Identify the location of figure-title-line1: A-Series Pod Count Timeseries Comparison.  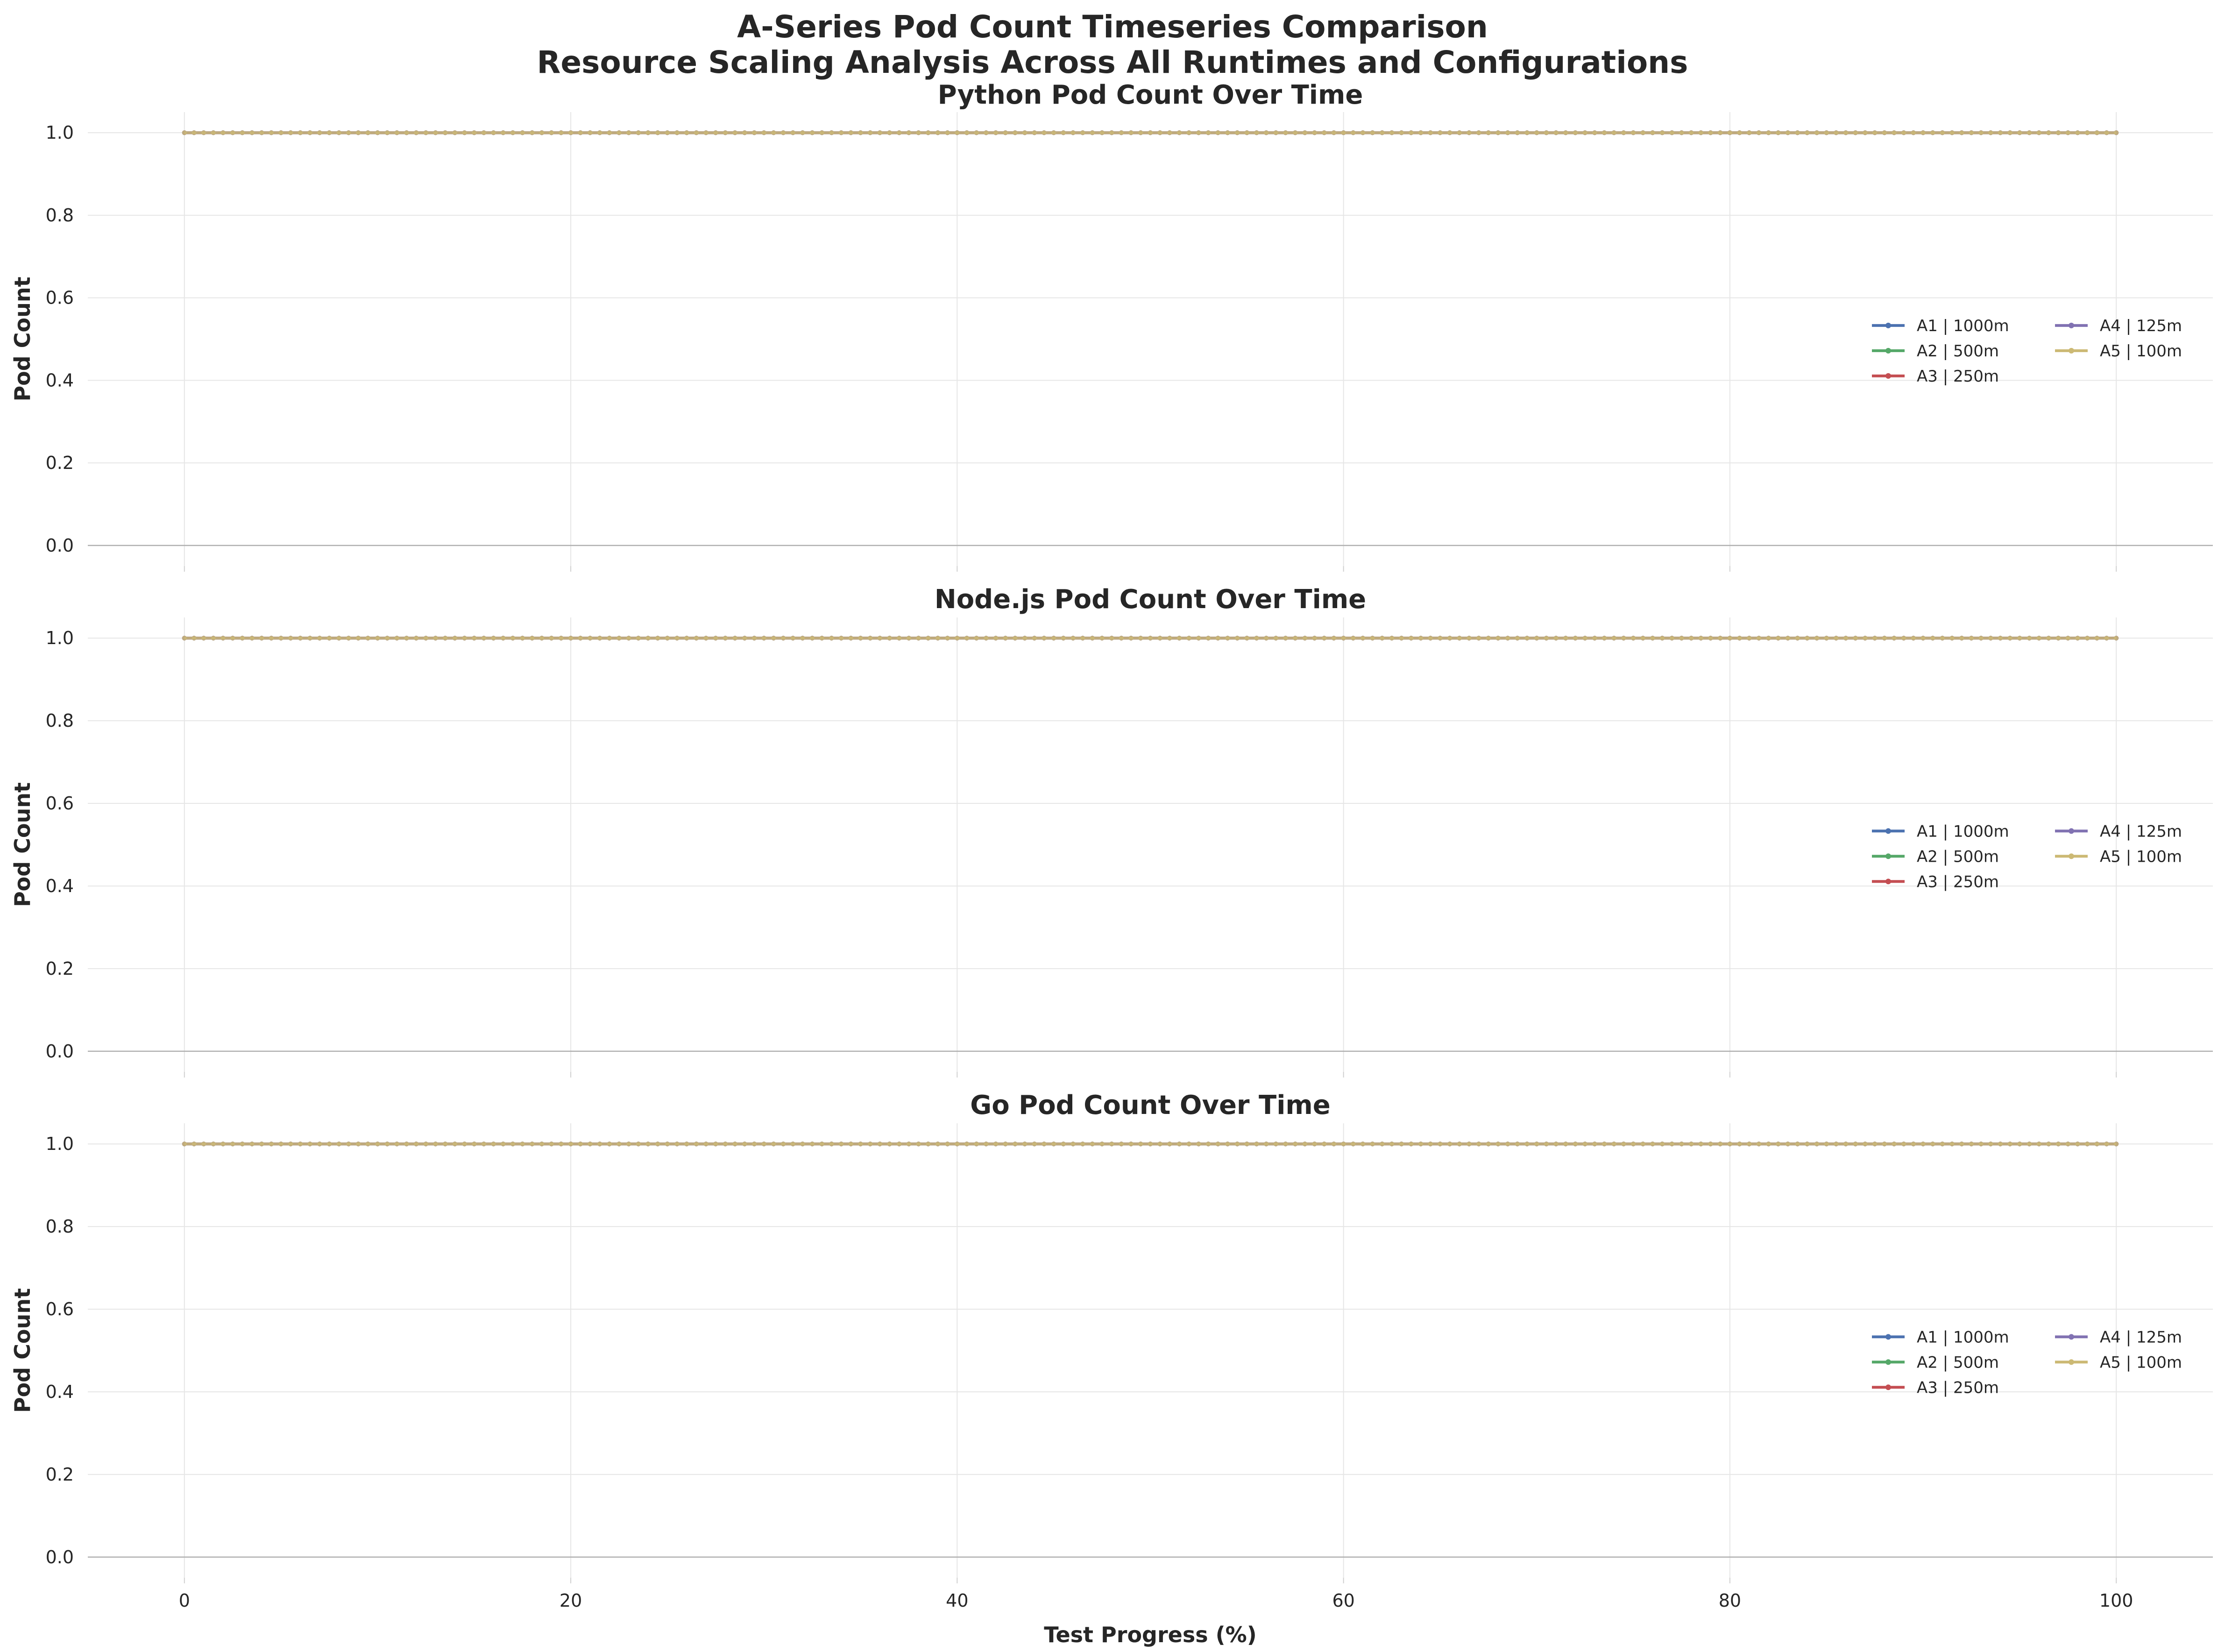
(1112, 27).